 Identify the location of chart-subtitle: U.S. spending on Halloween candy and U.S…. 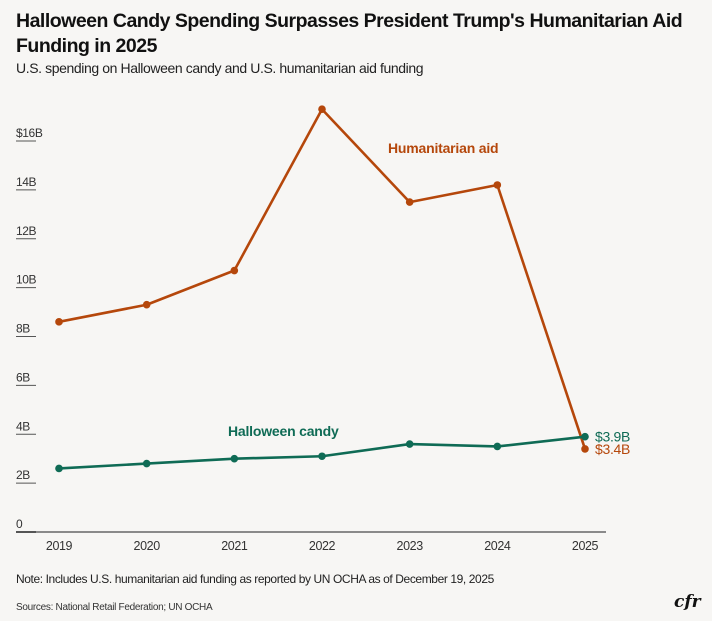
(220, 68).